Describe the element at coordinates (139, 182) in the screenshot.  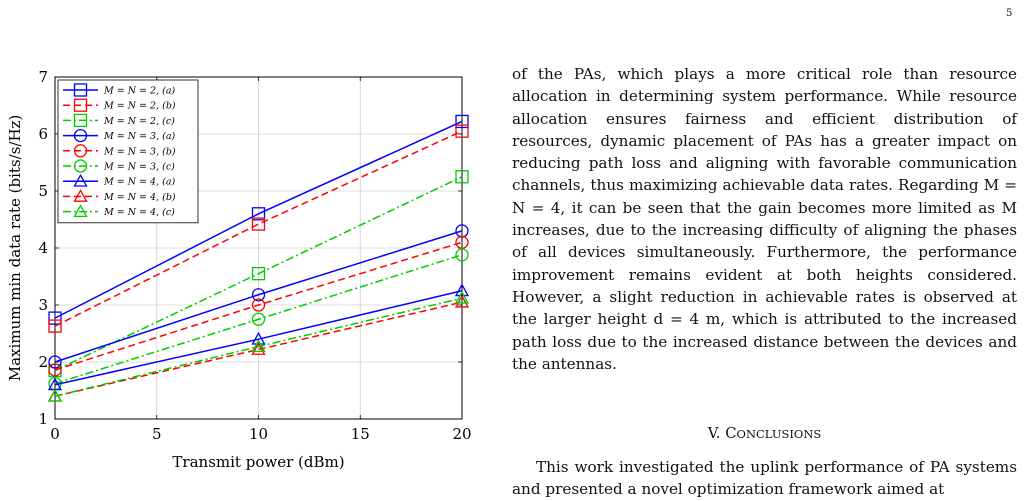
I see `legend-label: M = N = 4, (a)` at that location.